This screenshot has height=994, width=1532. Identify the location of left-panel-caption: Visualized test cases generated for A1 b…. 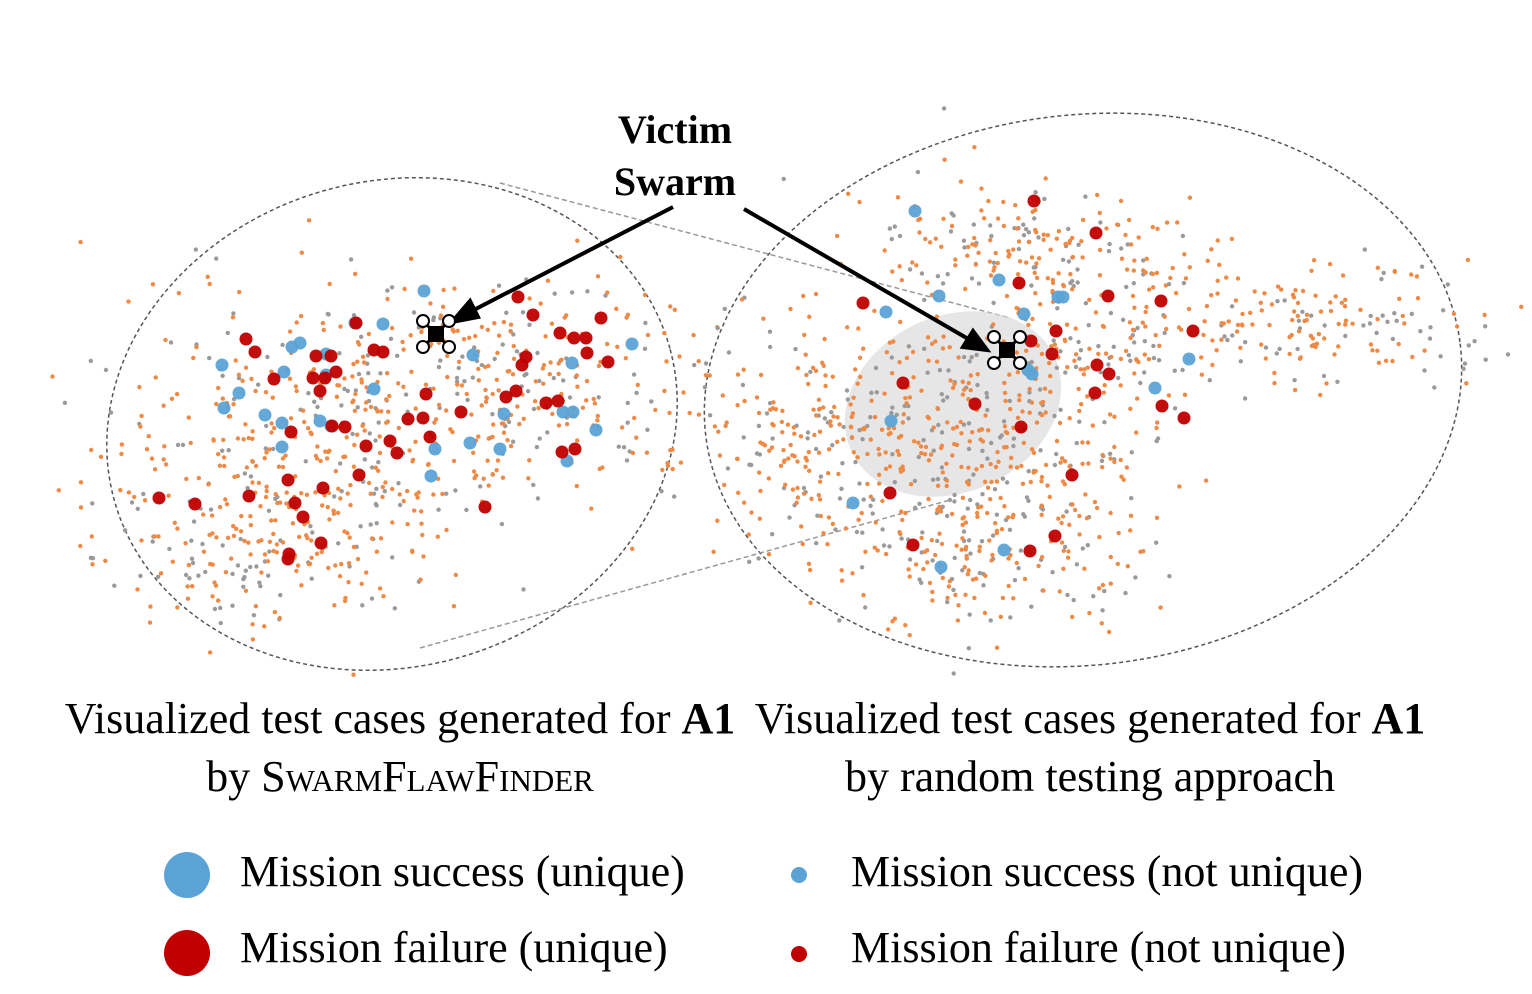
(400, 748).